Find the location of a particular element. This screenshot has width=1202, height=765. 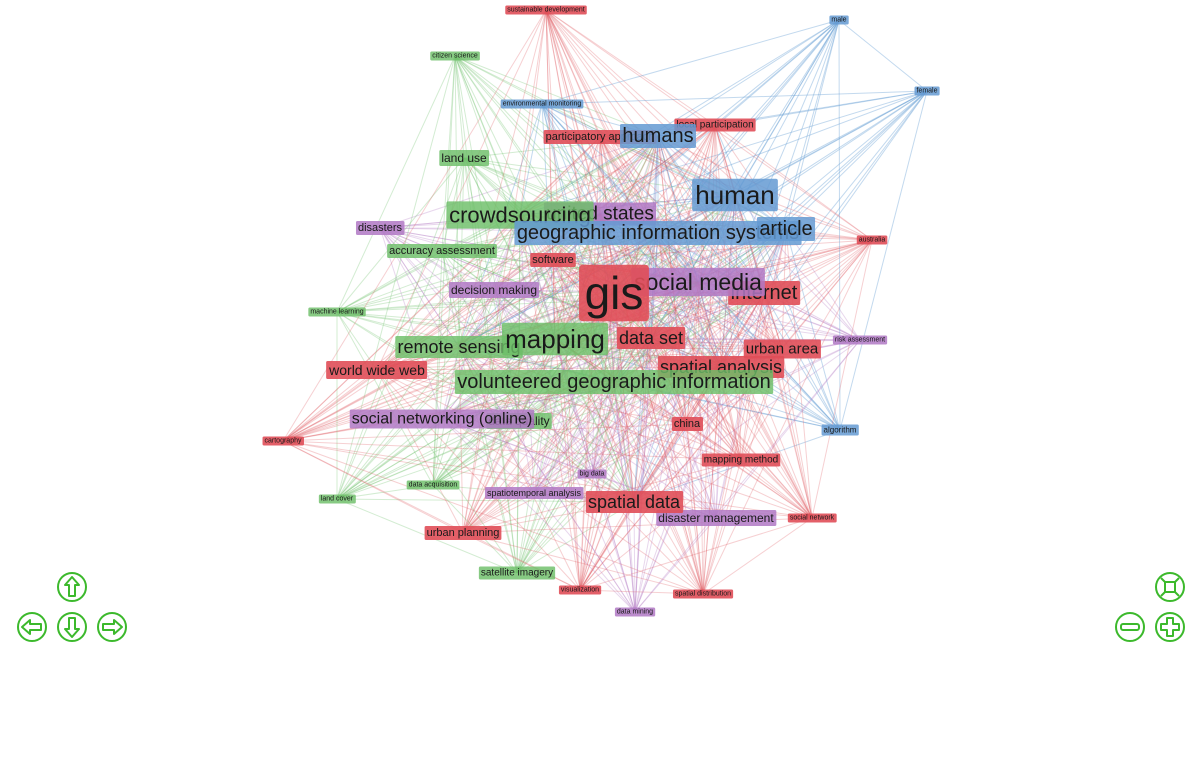

node-label: geographic information systems is located at coordinates (658, 233).